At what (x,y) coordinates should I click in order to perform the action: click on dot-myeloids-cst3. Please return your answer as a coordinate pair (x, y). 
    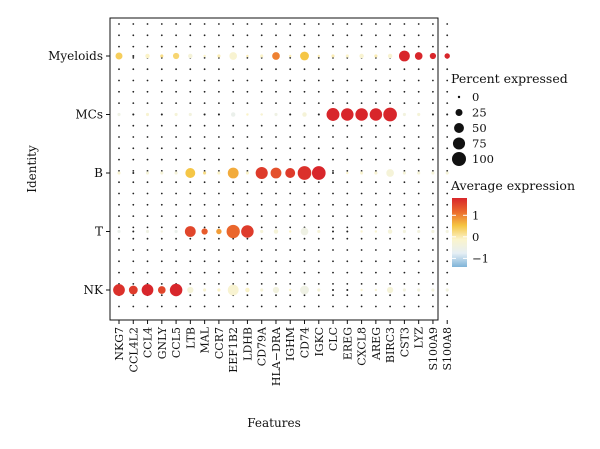
    Looking at the image, I should click on (404, 56).